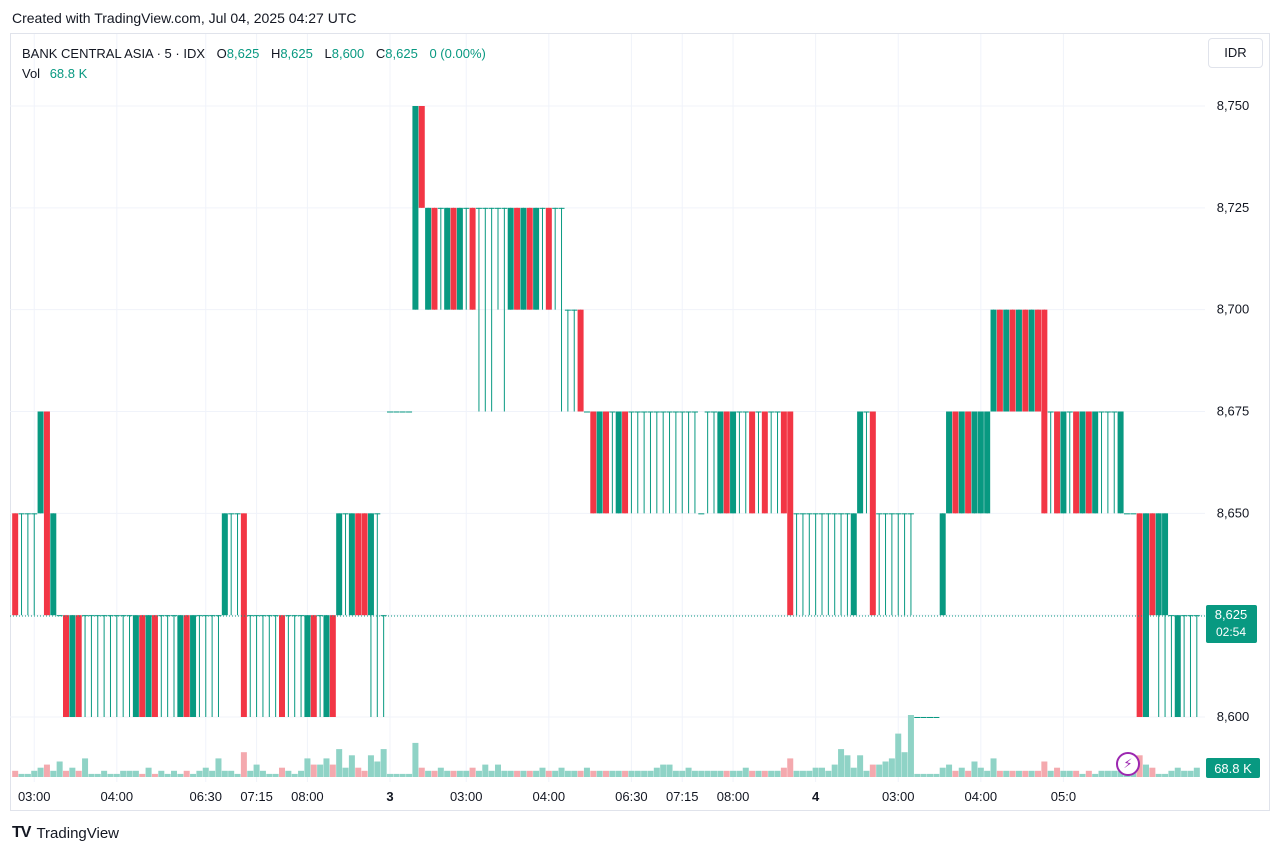 This screenshot has height=855, width=1280. What do you see at coordinates (348, 53) in the screenshot?
I see `low-value: 8,600` at bounding box center [348, 53].